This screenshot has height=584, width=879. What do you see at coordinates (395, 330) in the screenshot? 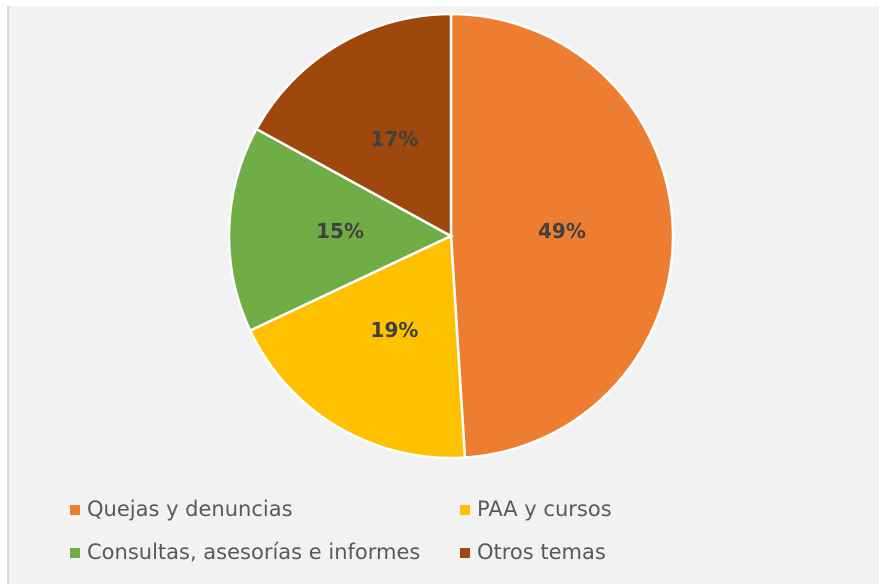
I see `data-label: 19%` at bounding box center [395, 330].